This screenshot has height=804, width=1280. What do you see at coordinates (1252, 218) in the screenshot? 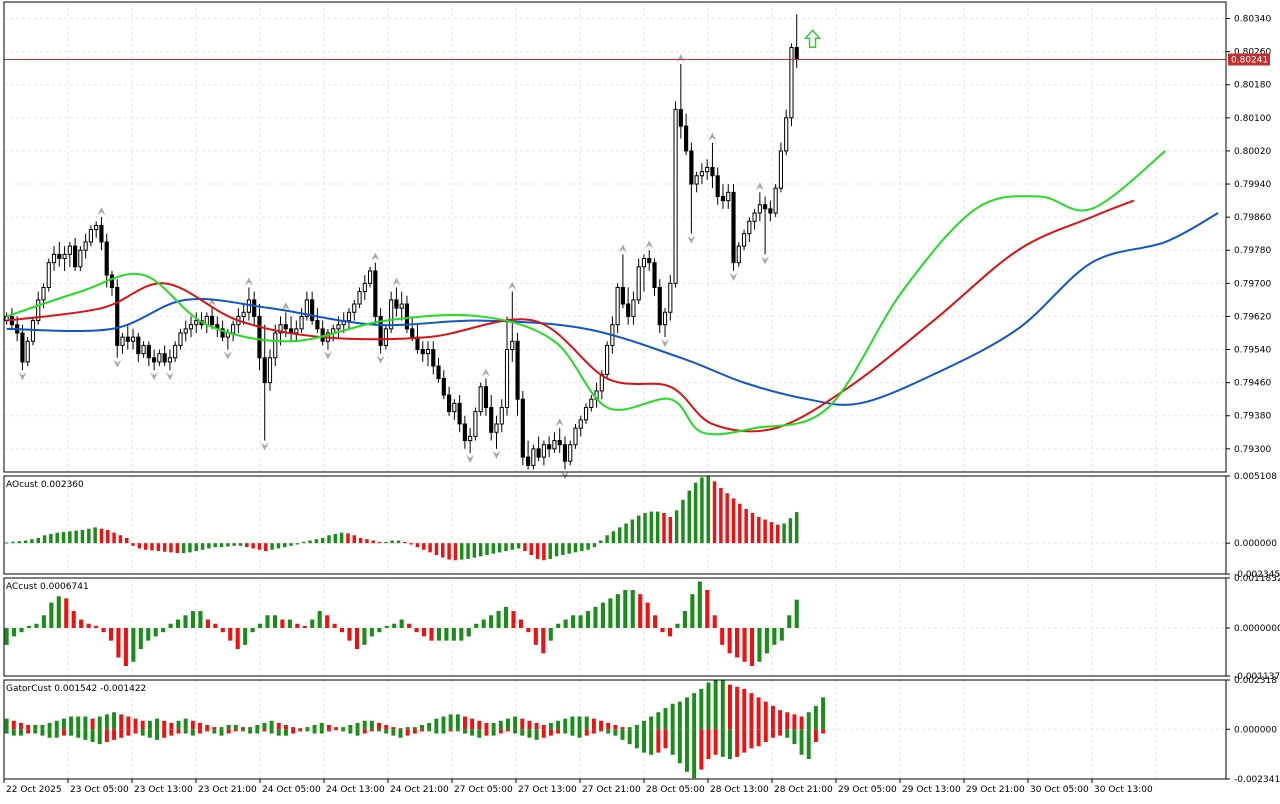
I see `price-tick-label: 0.79860` at bounding box center [1252, 218].